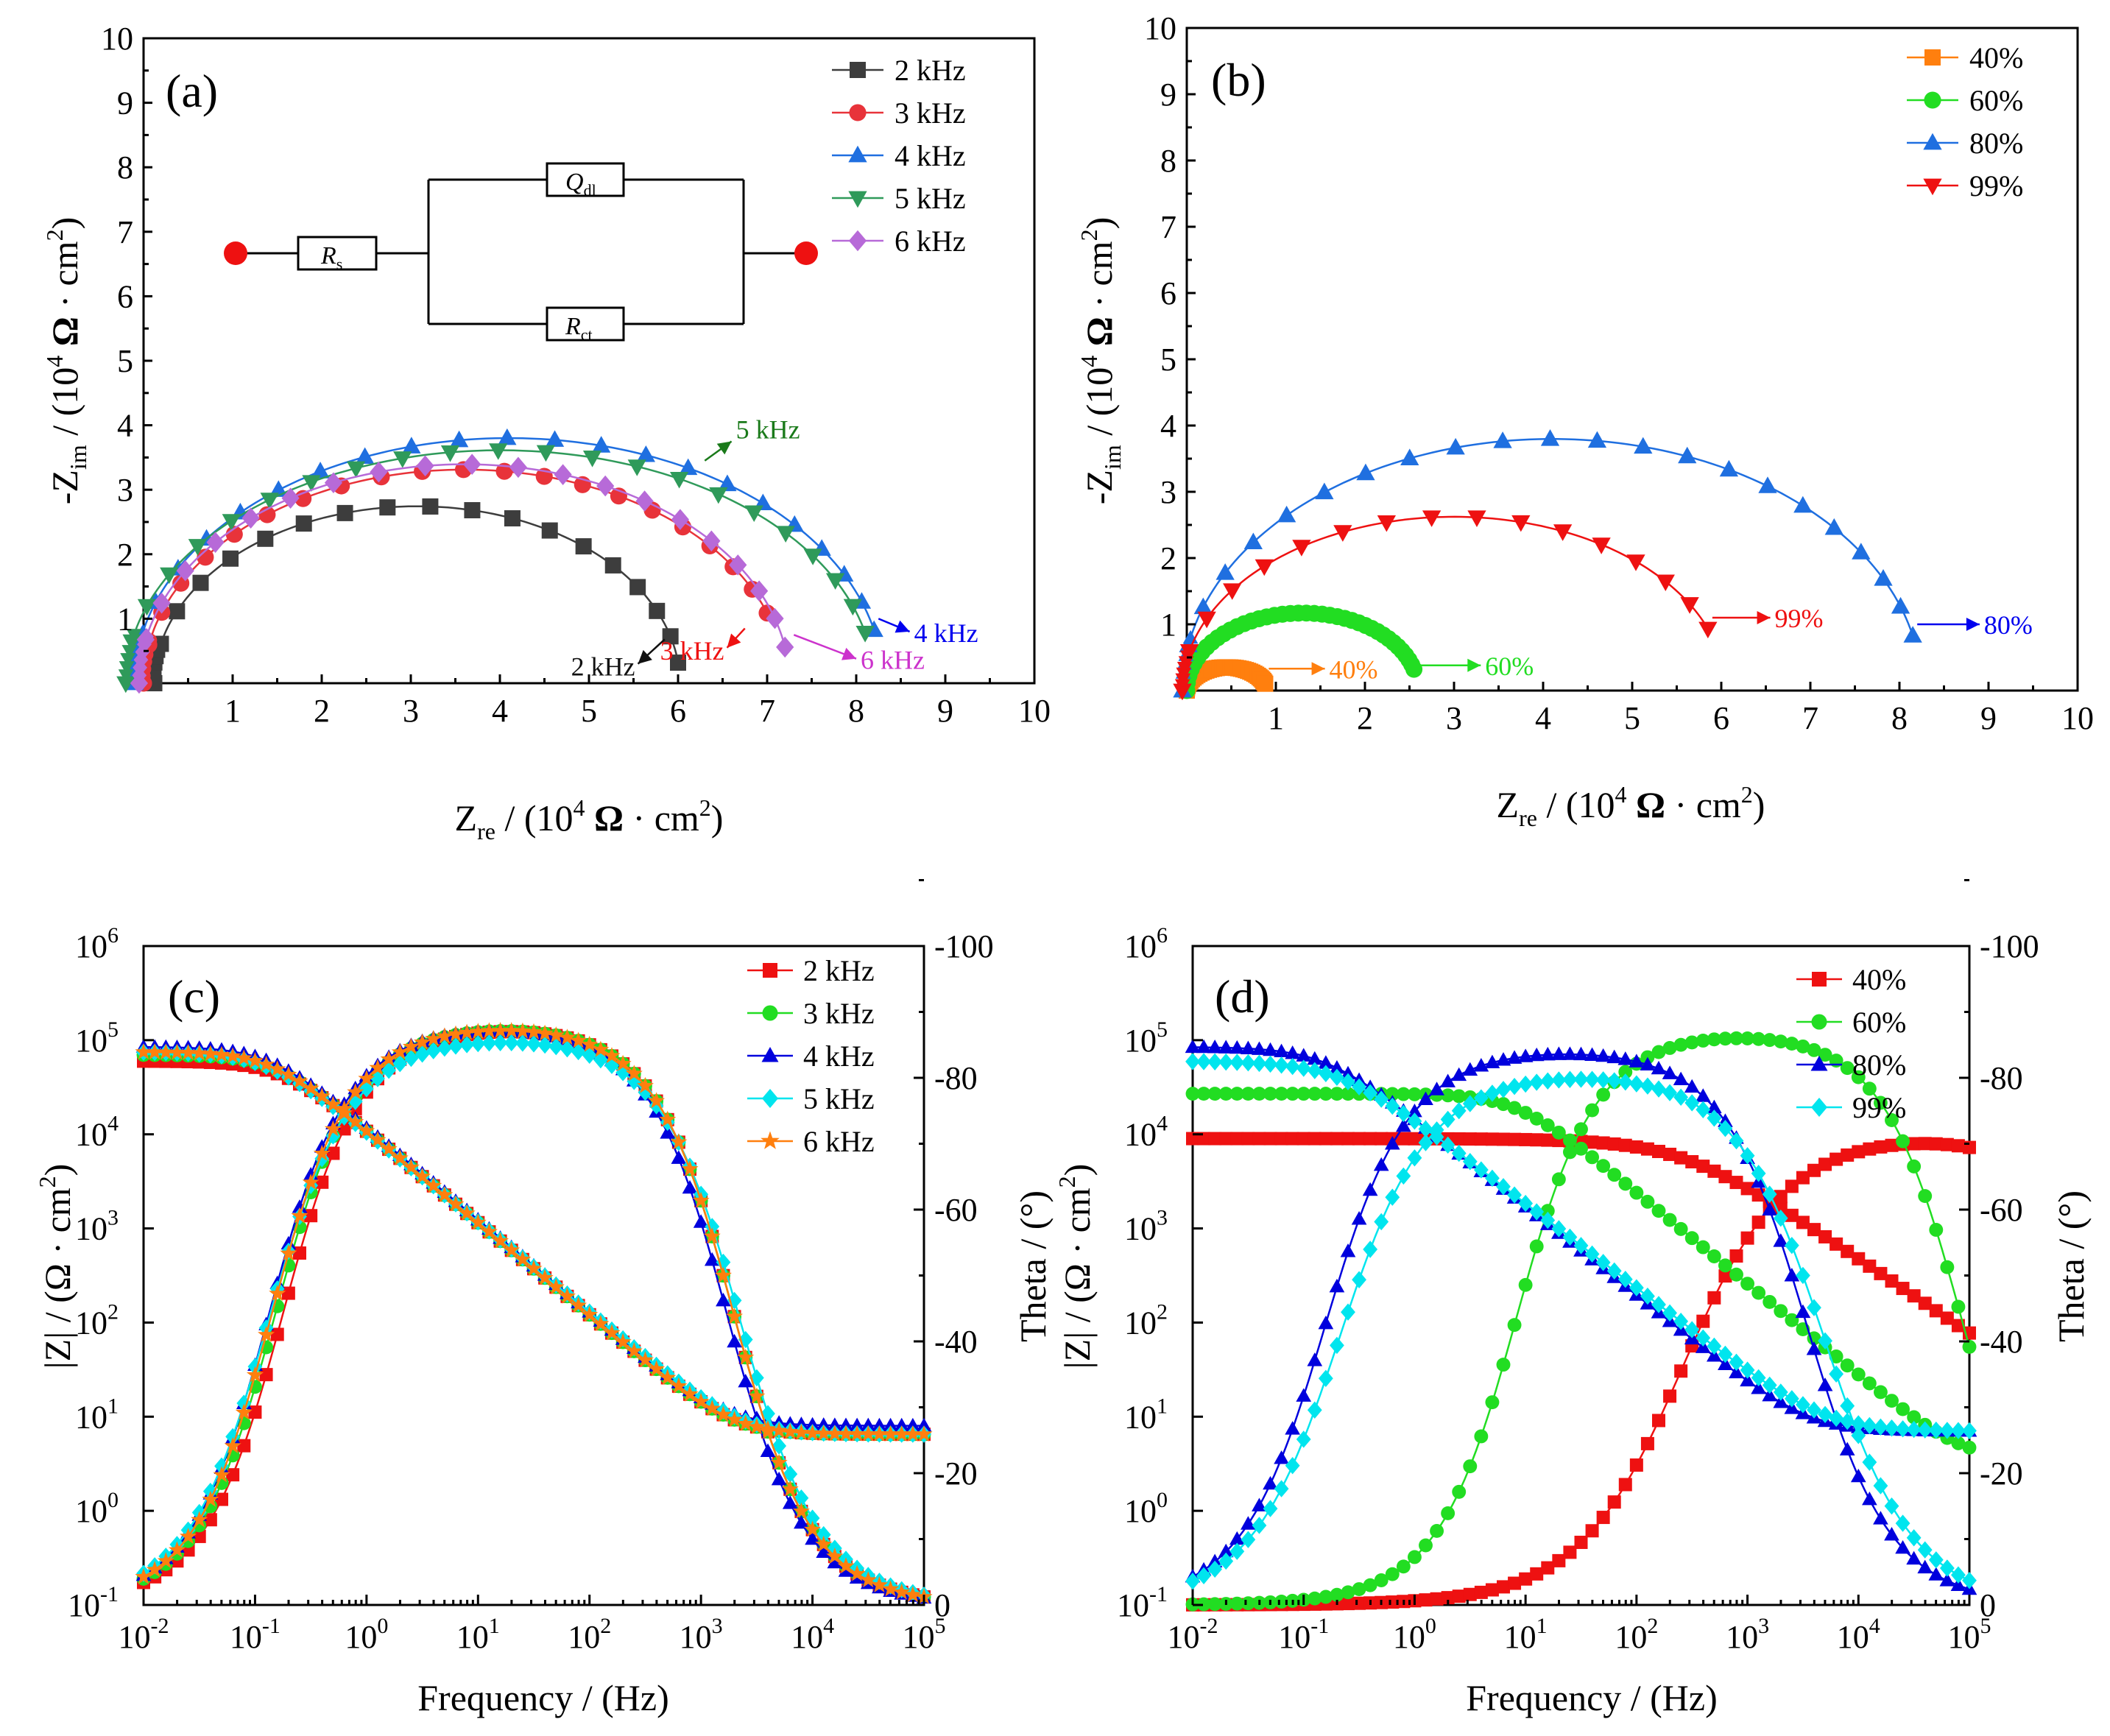  Describe the element at coordinates (97, 1508) in the screenshot. I see `y-tick-label: 10⁰` at that location.